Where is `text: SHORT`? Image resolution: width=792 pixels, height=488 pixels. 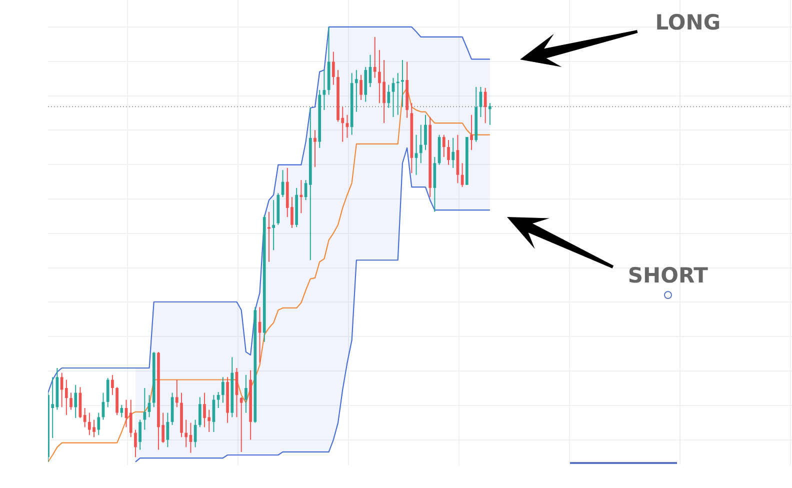 text: SHORT is located at coordinates (668, 276).